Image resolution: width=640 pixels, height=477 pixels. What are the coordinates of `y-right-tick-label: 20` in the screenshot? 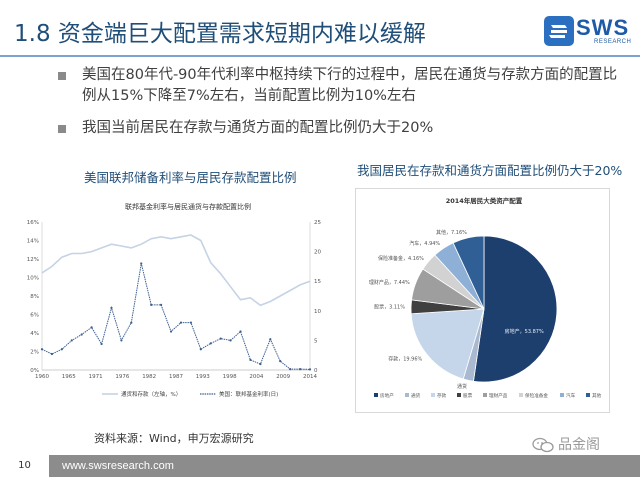 It's located at (317, 253).